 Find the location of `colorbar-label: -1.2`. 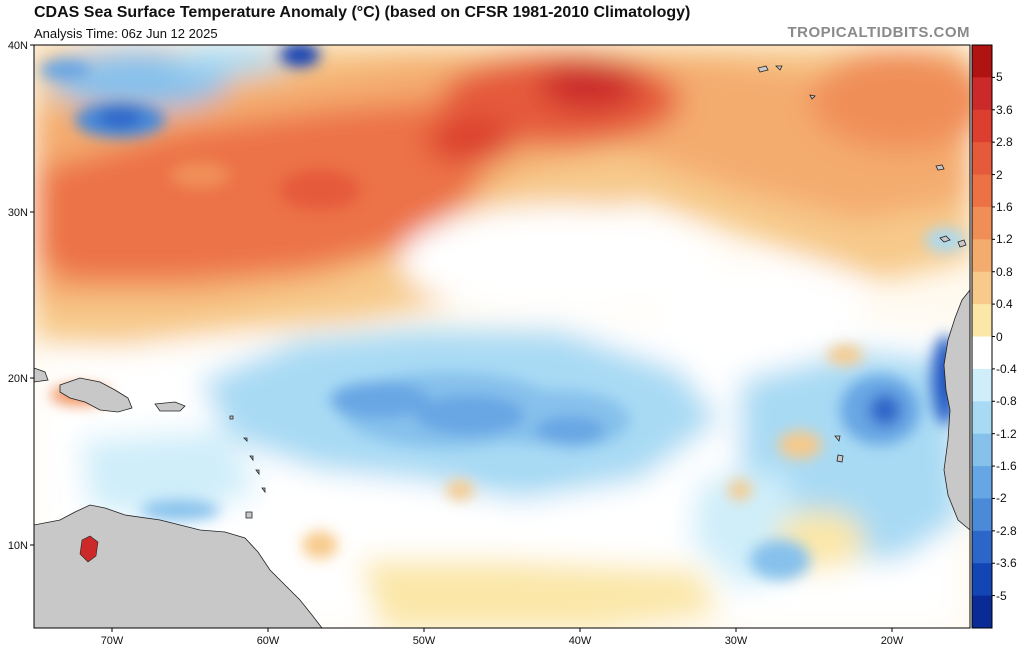

colorbar-label: -1.2 is located at coordinates (1006, 433).